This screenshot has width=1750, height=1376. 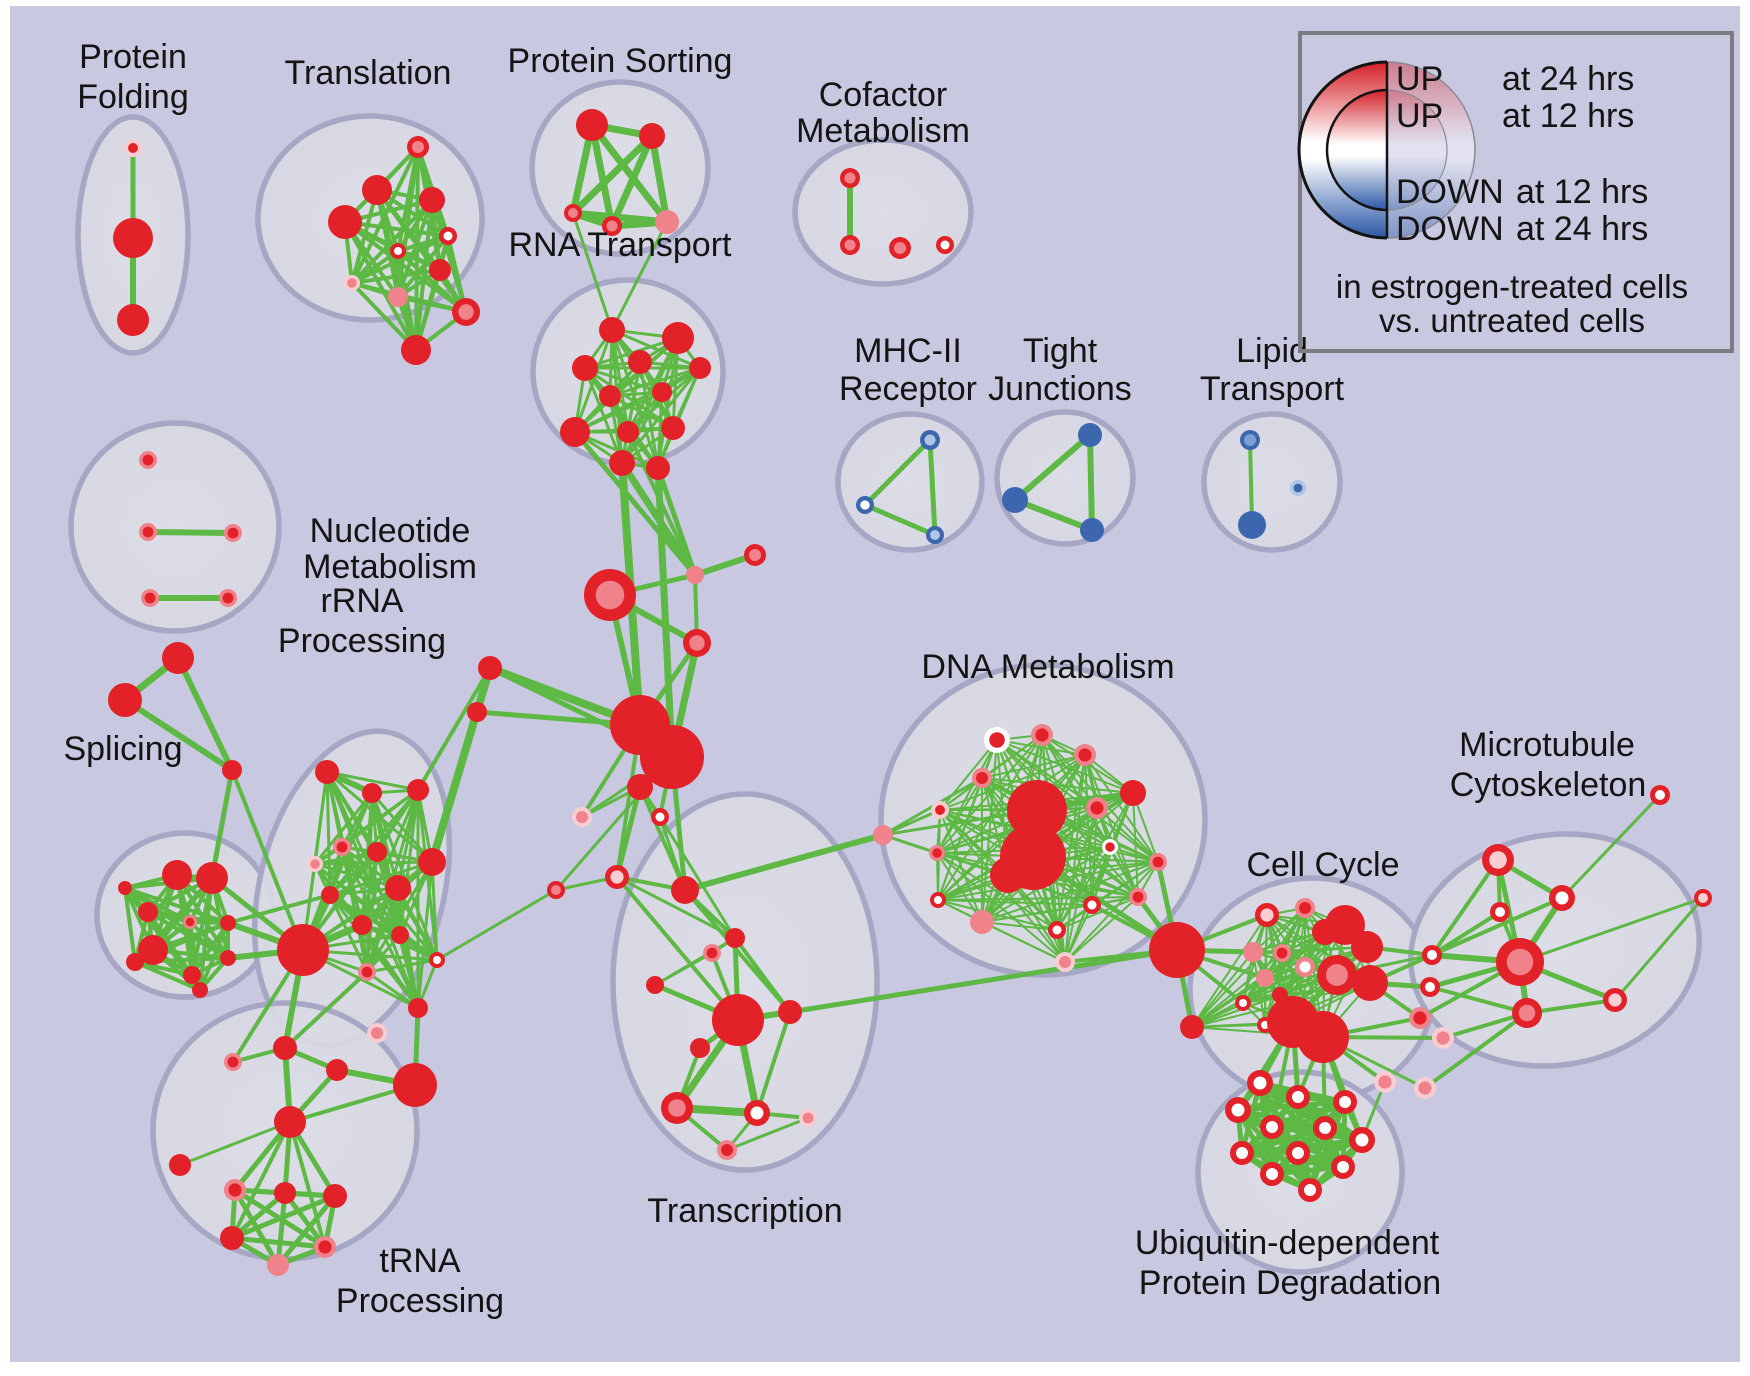 I want to click on cluster-label-microtubule-cytoskeleton-1: Cytoskeleton, so click(x=1548, y=785).